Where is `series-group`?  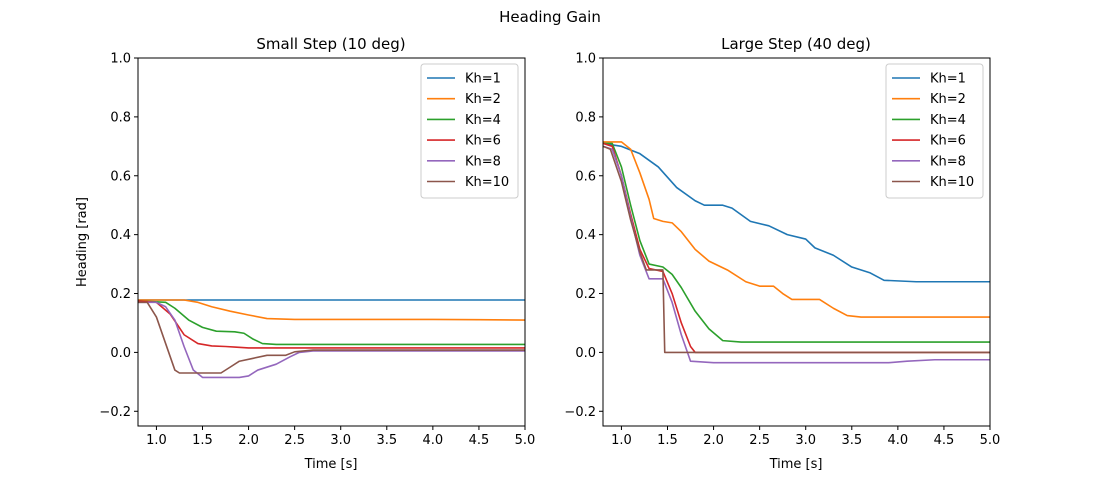 series-group is located at coordinates (331, 339).